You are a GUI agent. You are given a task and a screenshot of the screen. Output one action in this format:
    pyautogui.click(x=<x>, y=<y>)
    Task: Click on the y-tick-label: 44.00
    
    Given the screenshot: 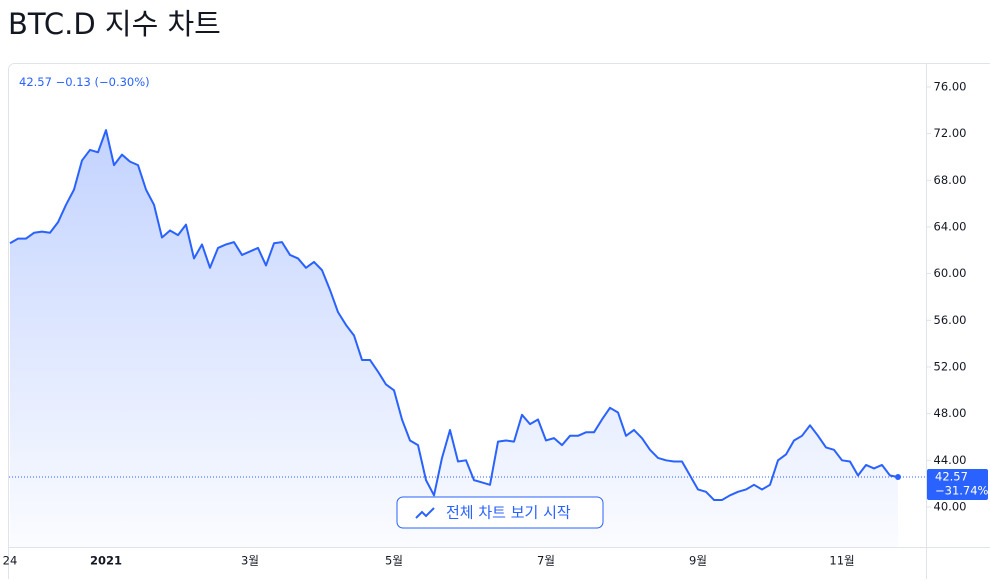 What is the action you would take?
    pyautogui.click(x=950, y=460)
    